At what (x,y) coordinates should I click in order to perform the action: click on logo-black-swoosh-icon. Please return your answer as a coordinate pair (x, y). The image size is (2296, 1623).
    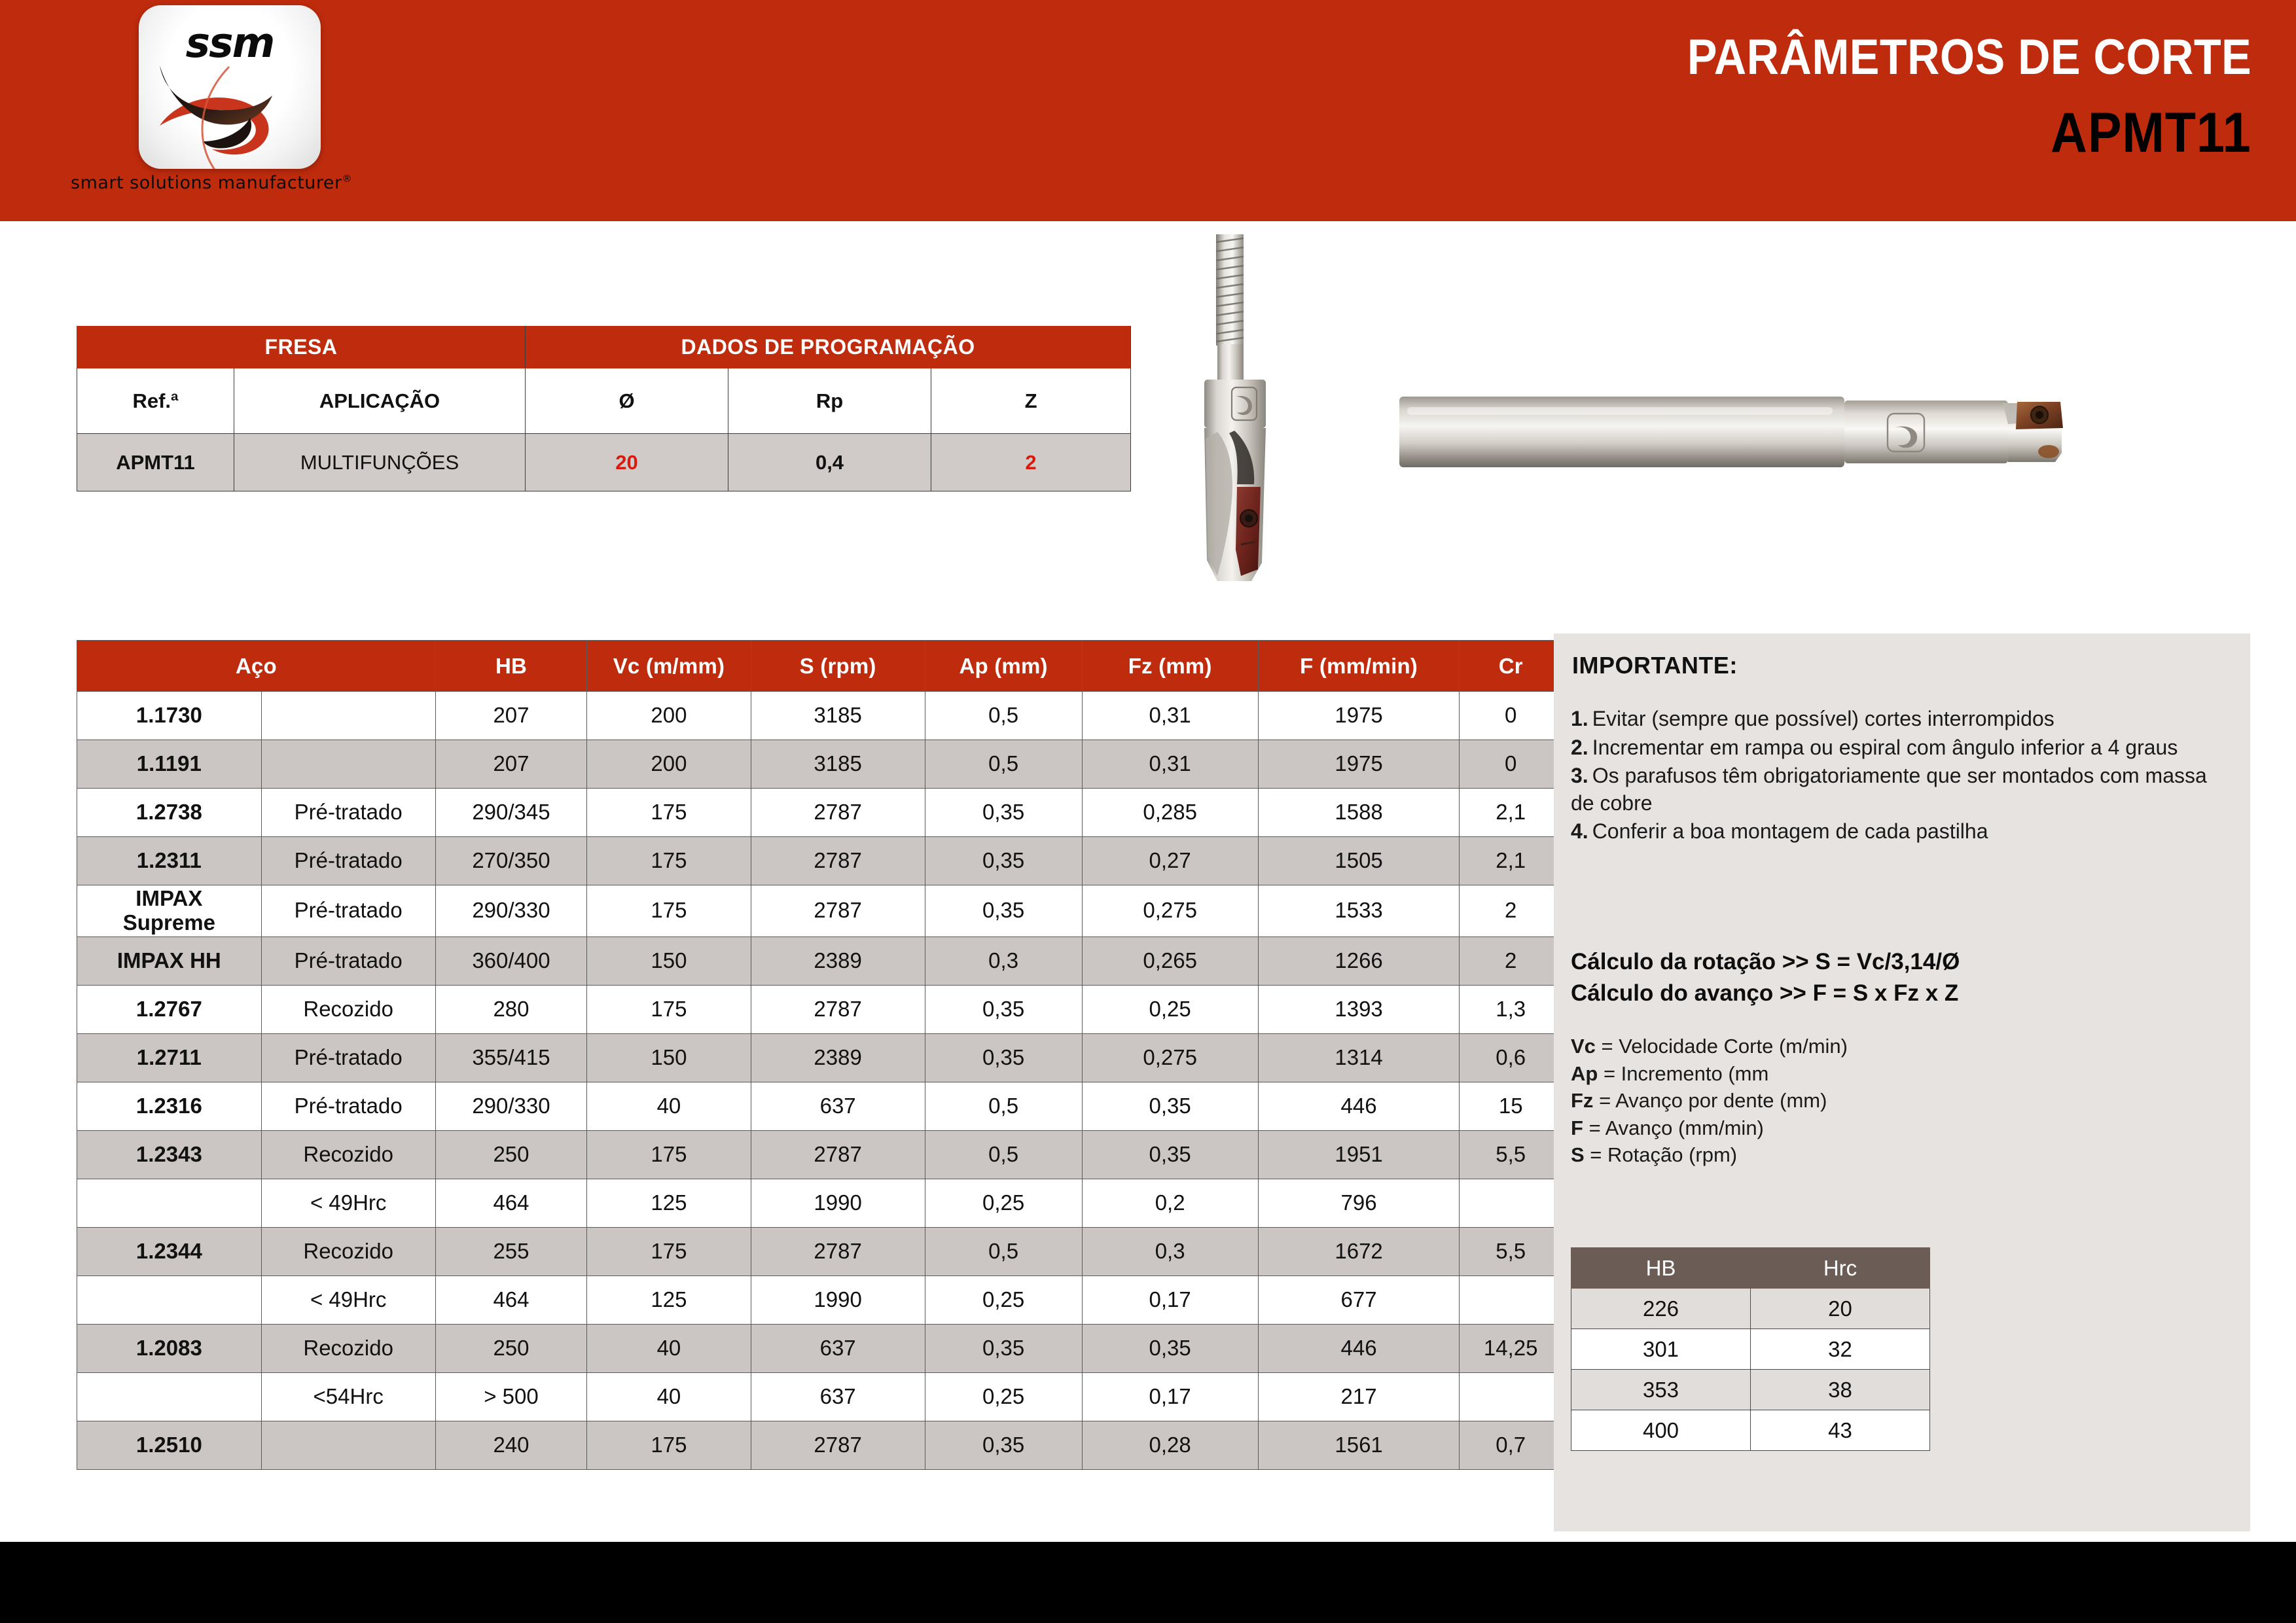
    Looking at the image, I should click on (216, 107).